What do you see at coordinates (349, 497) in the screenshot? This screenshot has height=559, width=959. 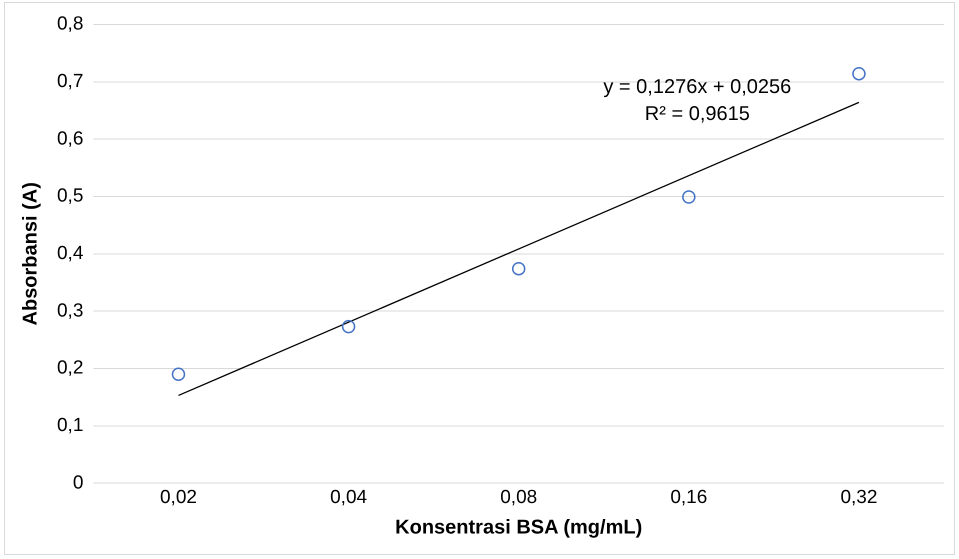 I see `x-tick-label: 0,04` at bounding box center [349, 497].